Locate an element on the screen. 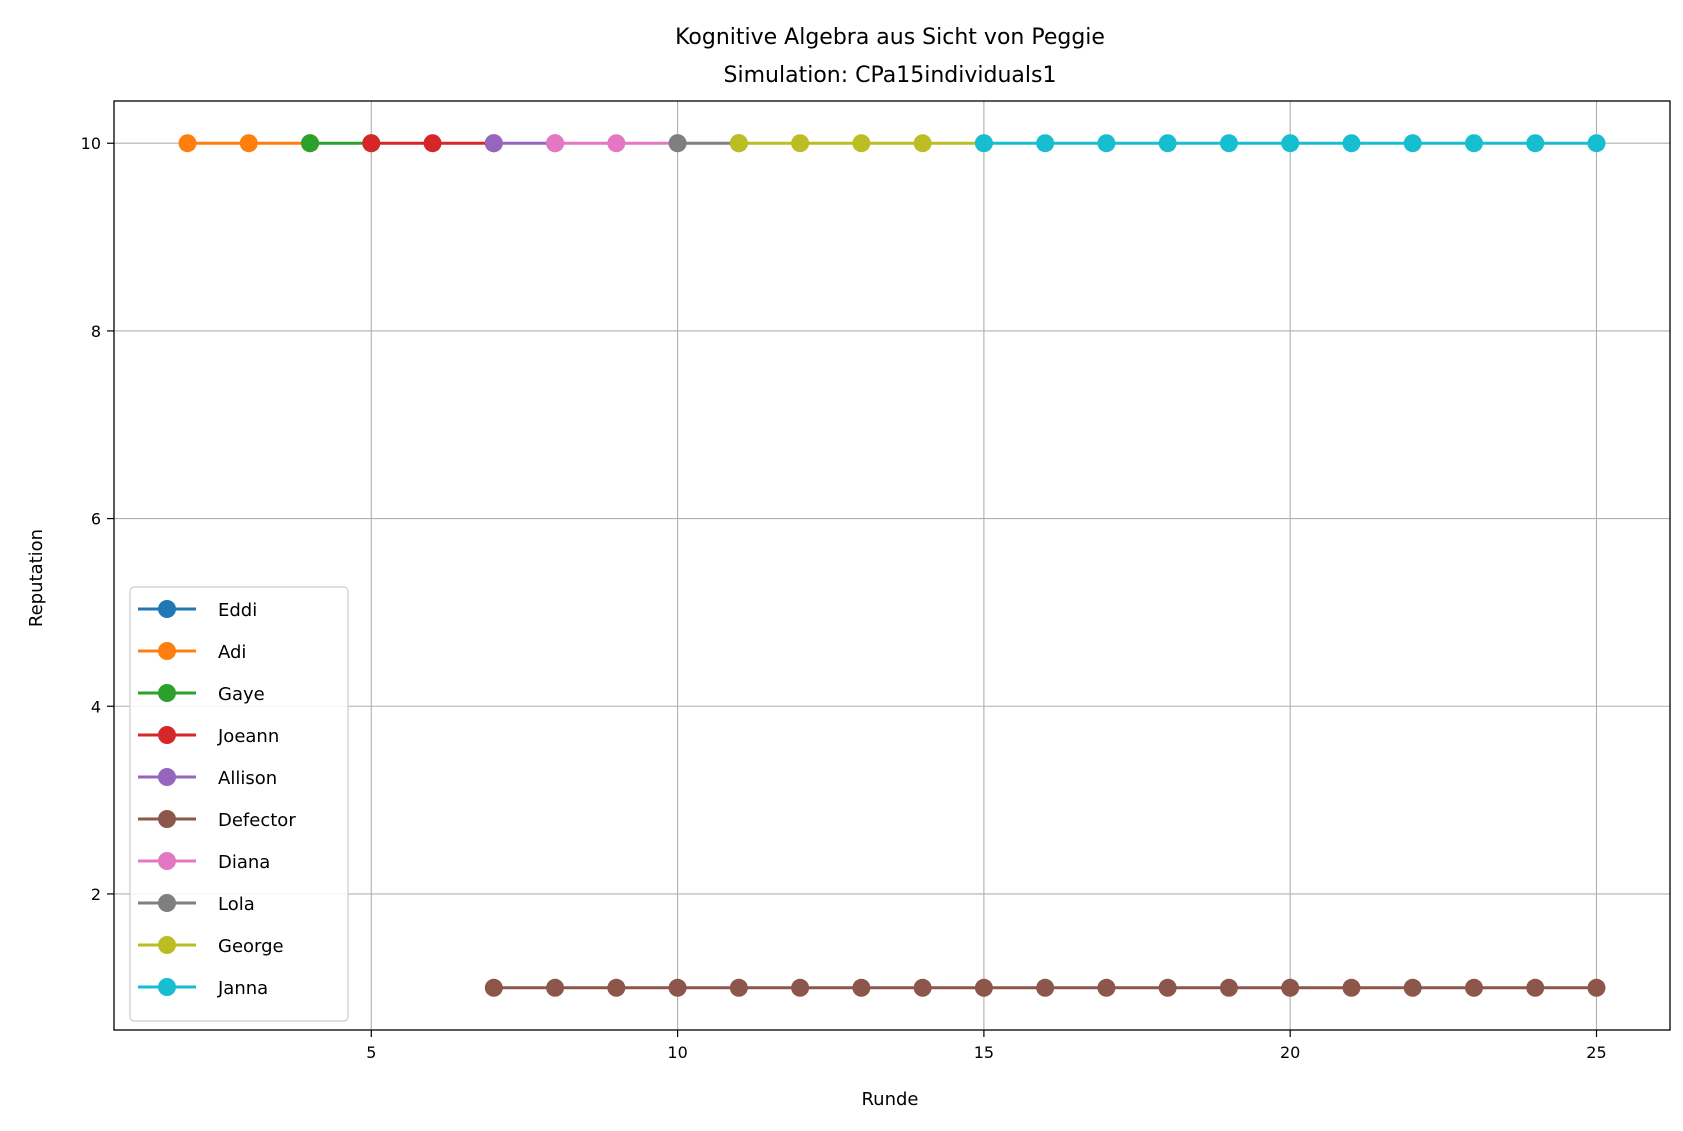 Image resolution: width=1683 pixels, height=1131 pixels. series-diana is located at coordinates (616, 143).